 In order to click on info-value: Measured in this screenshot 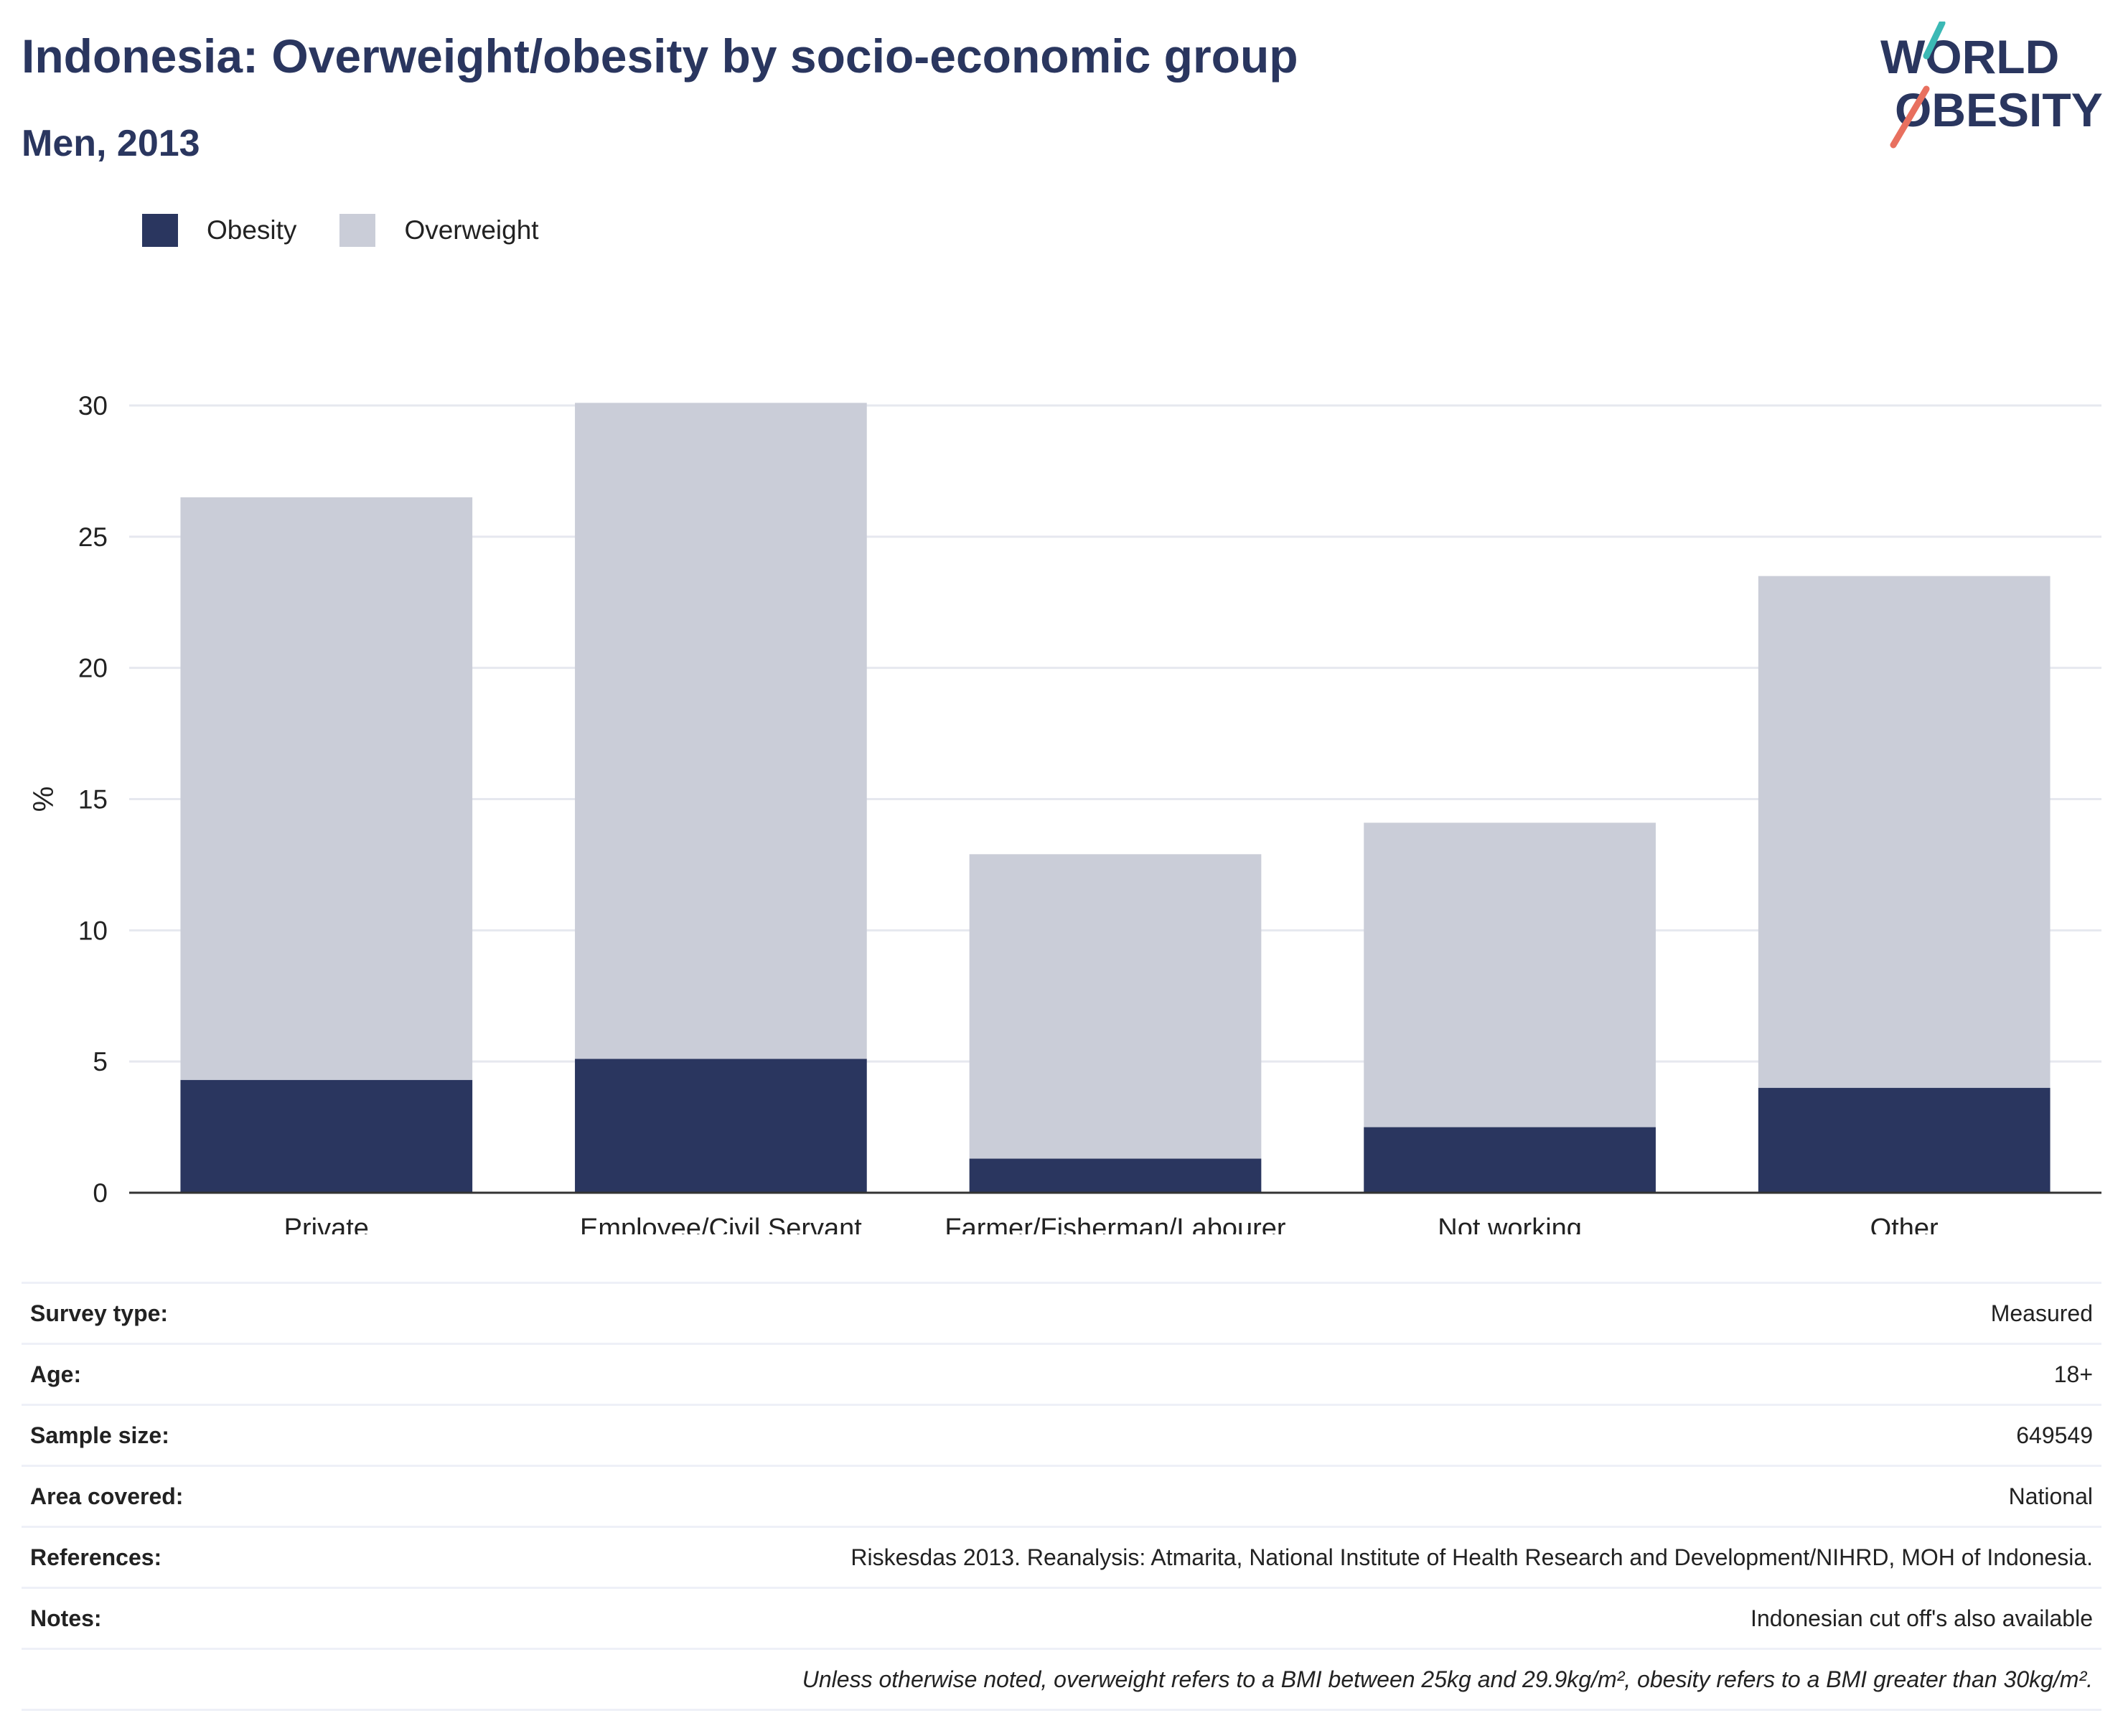, I will do `click(2041, 1313)`.